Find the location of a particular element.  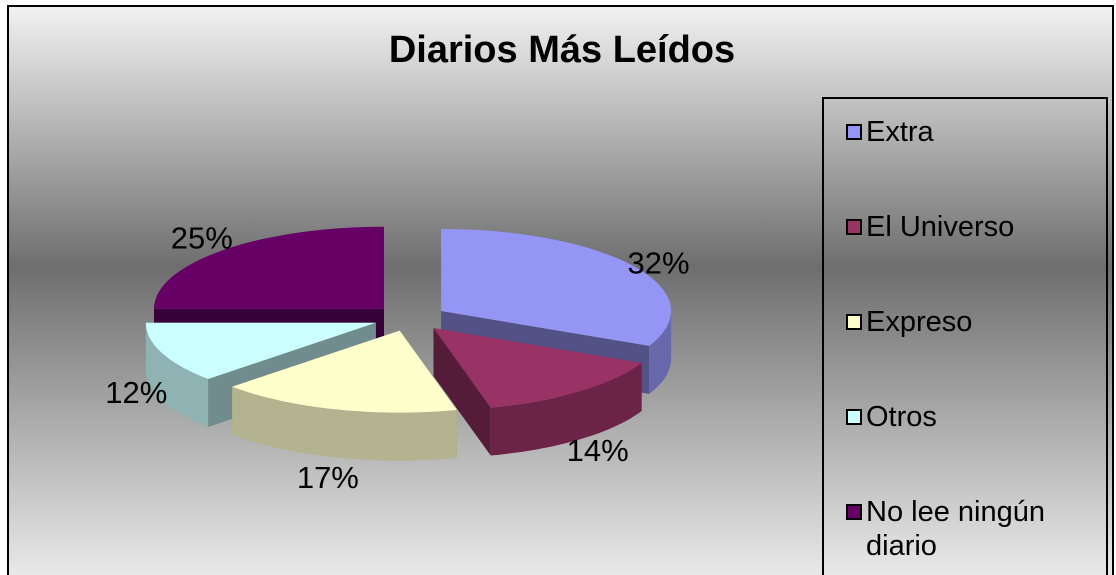

data-label: 25% is located at coordinates (202, 238).